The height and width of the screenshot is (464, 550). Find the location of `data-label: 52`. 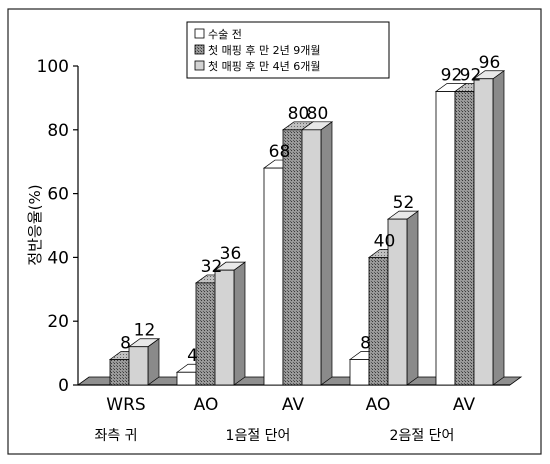

data-label: 52 is located at coordinates (404, 203).